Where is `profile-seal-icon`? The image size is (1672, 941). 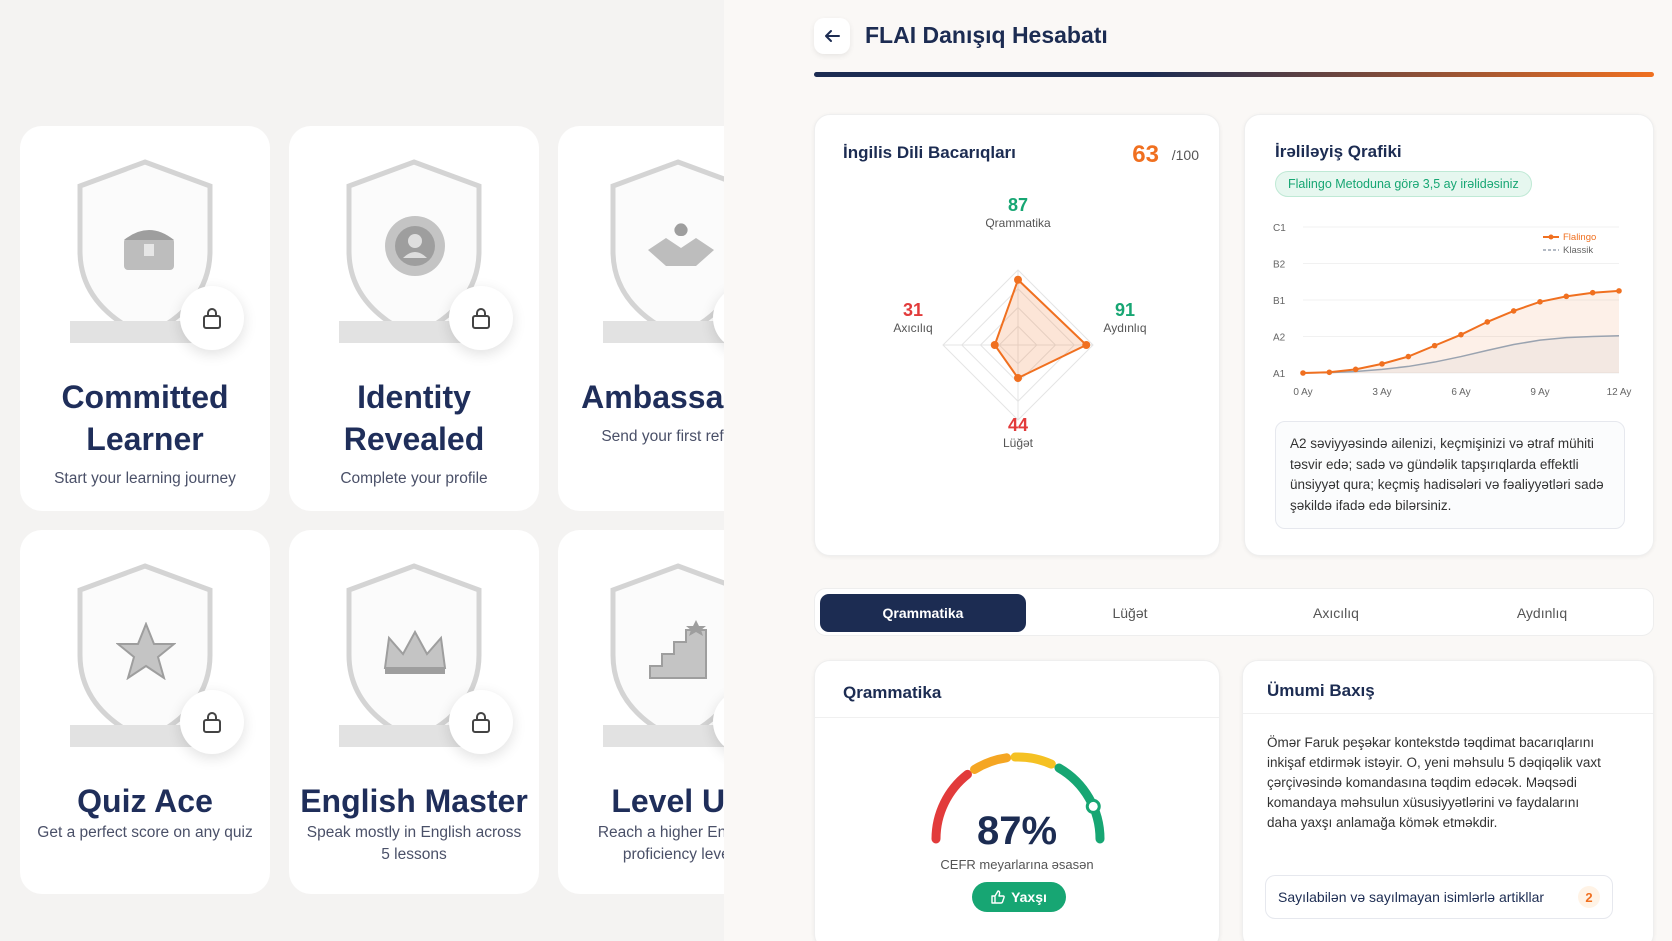
profile-seal-icon is located at coordinates (415, 246).